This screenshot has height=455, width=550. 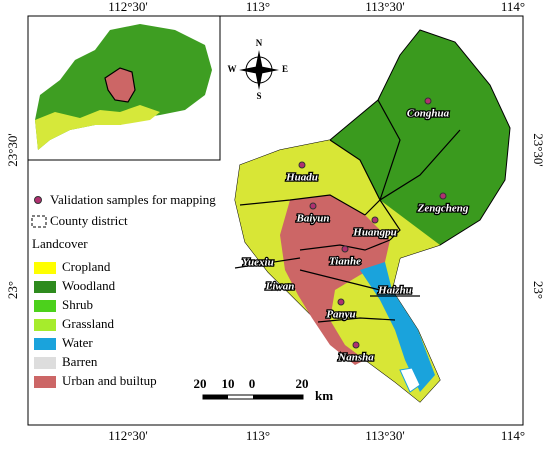 What do you see at coordinates (12, 290) in the screenshot?
I see `lat-label-left: 23°` at bounding box center [12, 290].